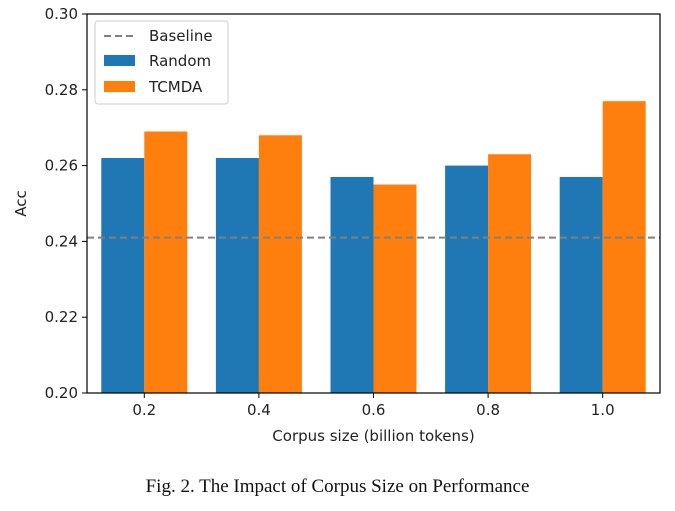  I want to click on bar-tcmda-1.0, so click(624, 247).